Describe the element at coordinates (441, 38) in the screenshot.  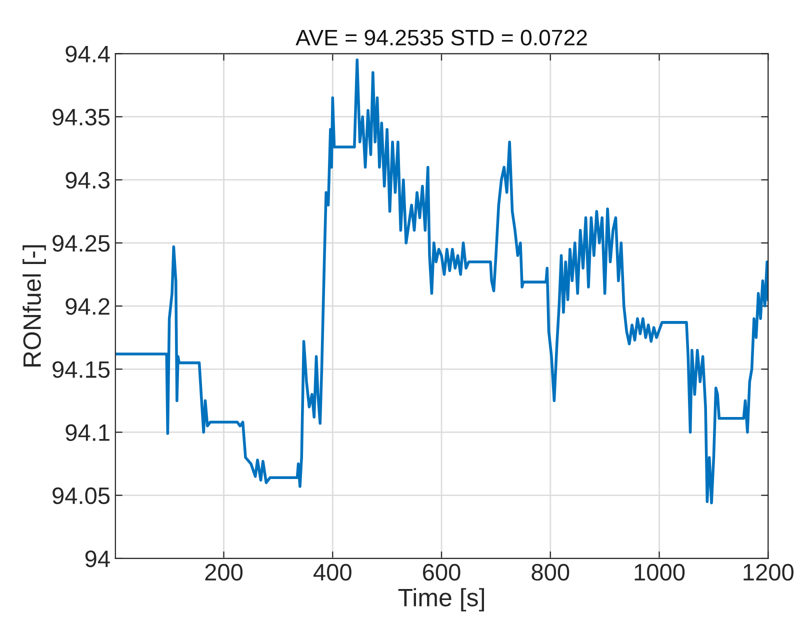
I see `chart-title: AVE = 94.2535 STD = 0.0722` at that location.